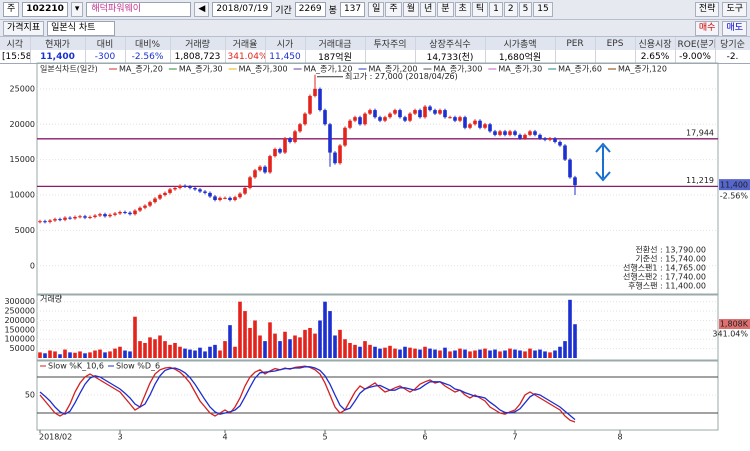  Describe the element at coordinates (667, 286) in the screenshot. I see `indicator-value: 후행스팬 : 11,400.00` at that location.